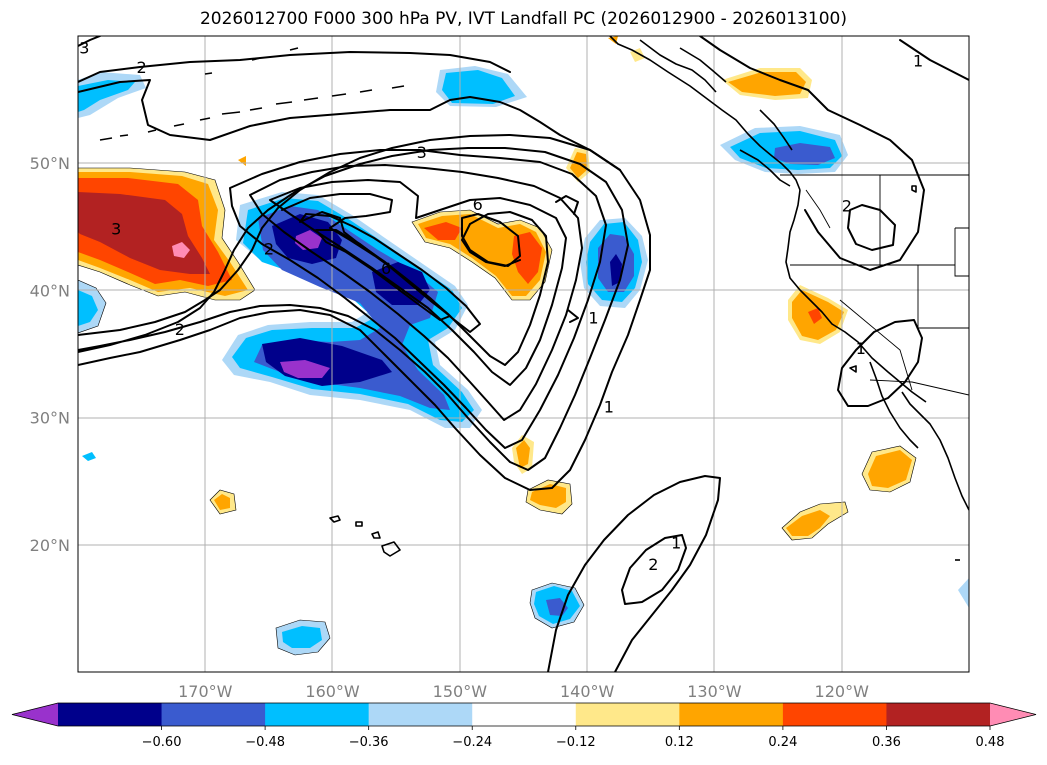 Image resolution: width=1047 pixels, height=765 pixels. What do you see at coordinates (1013, 714) in the screenshot?
I see `colorbar-extend-high` at bounding box center [1013, 714].